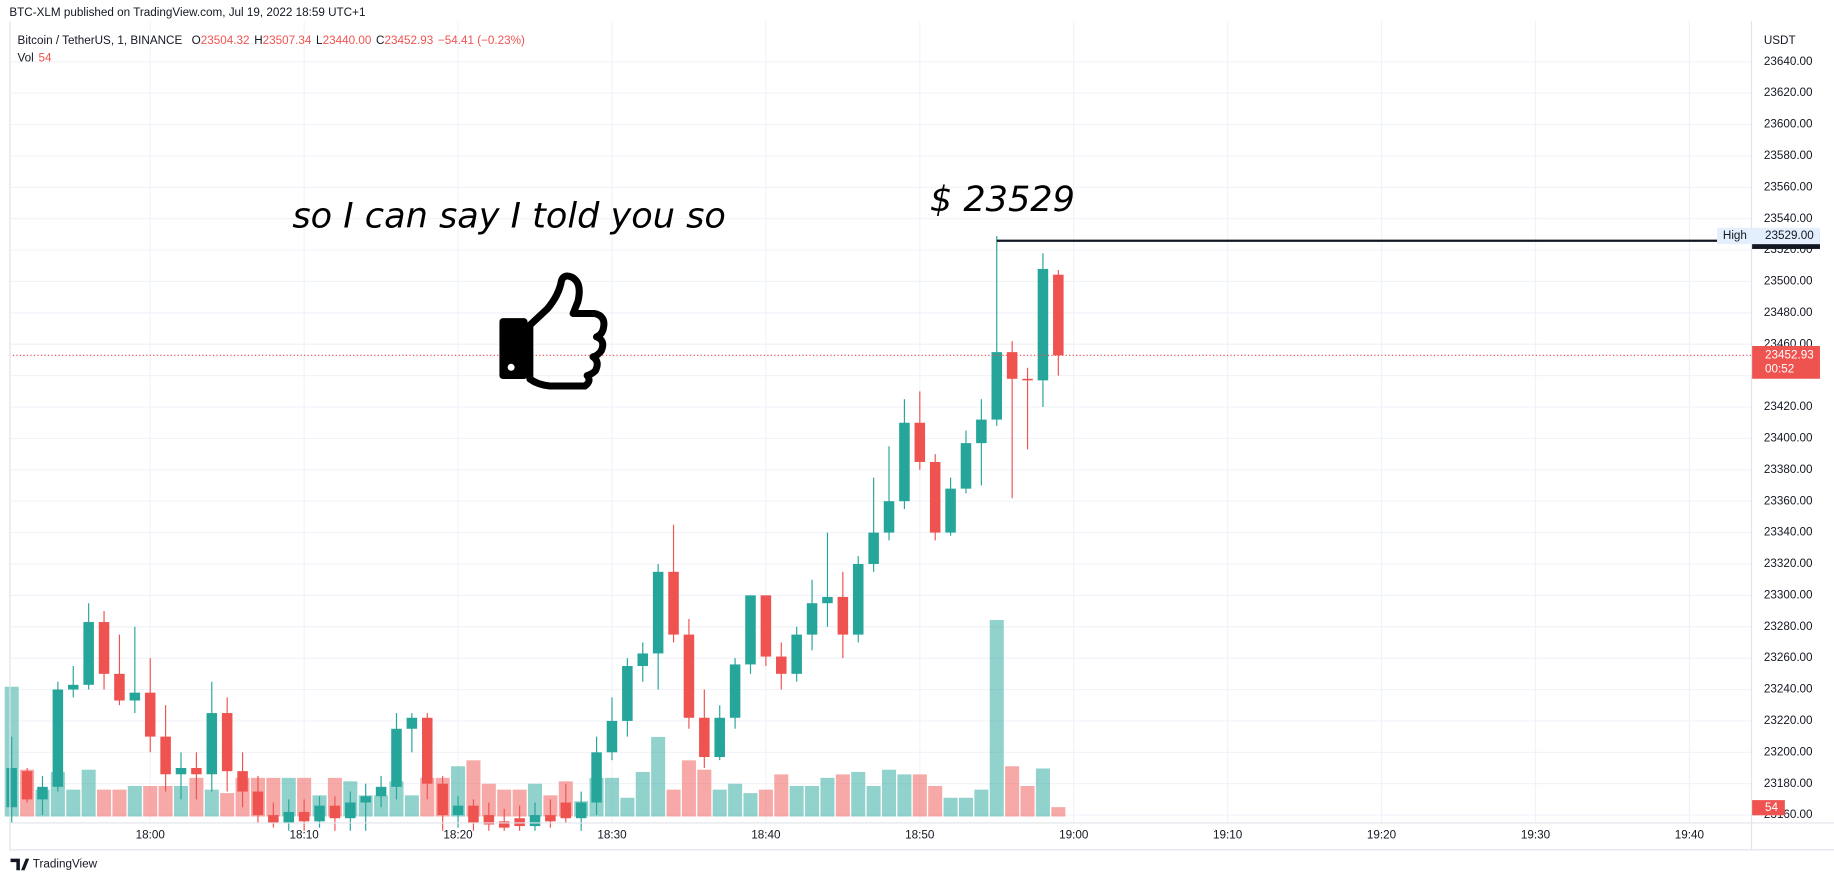 The height and width of the screenshot is (882, 1834). Describe the element at coordinates (513, 349) in the screenshot. I see `icon-cuff` at that location.